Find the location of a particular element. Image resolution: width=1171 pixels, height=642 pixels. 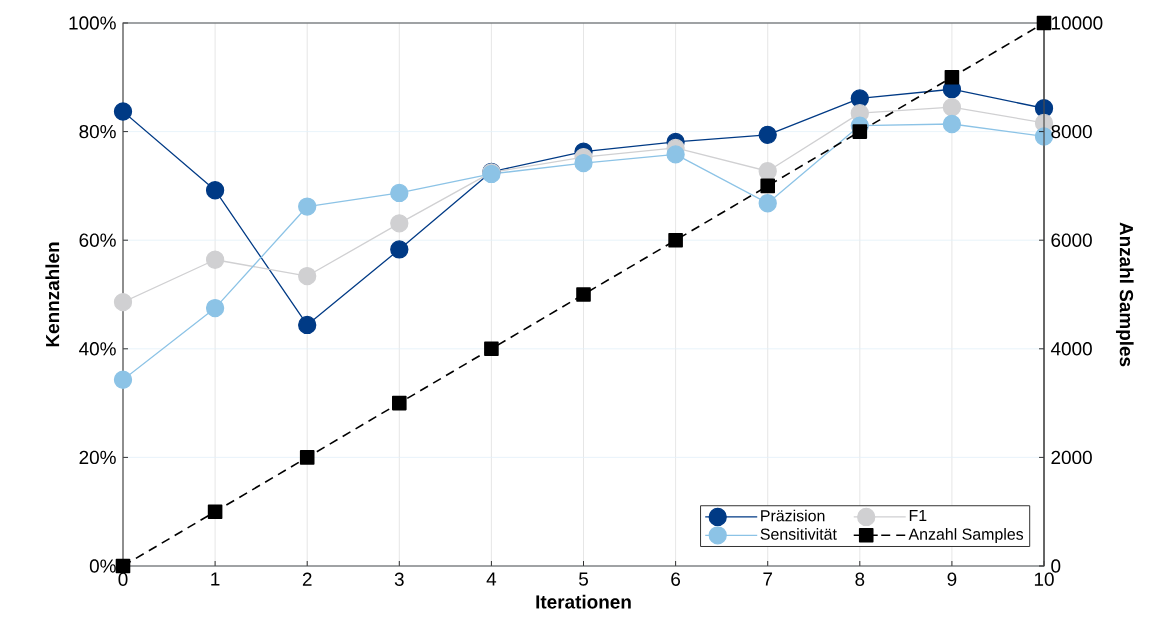

y-tick-label: 100% is located at coordinates (92, 23).